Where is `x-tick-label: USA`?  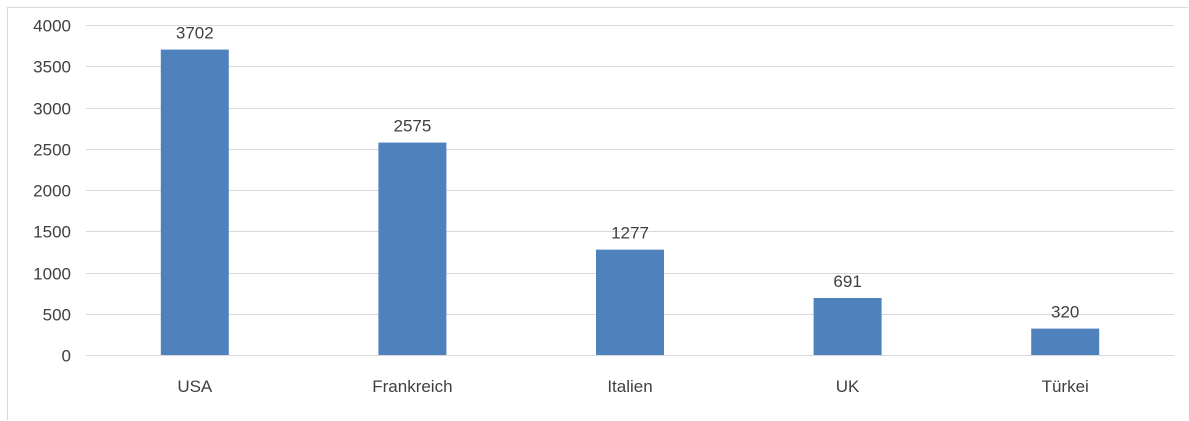
x-tick-label: USA is located at coordinates (195, 386).